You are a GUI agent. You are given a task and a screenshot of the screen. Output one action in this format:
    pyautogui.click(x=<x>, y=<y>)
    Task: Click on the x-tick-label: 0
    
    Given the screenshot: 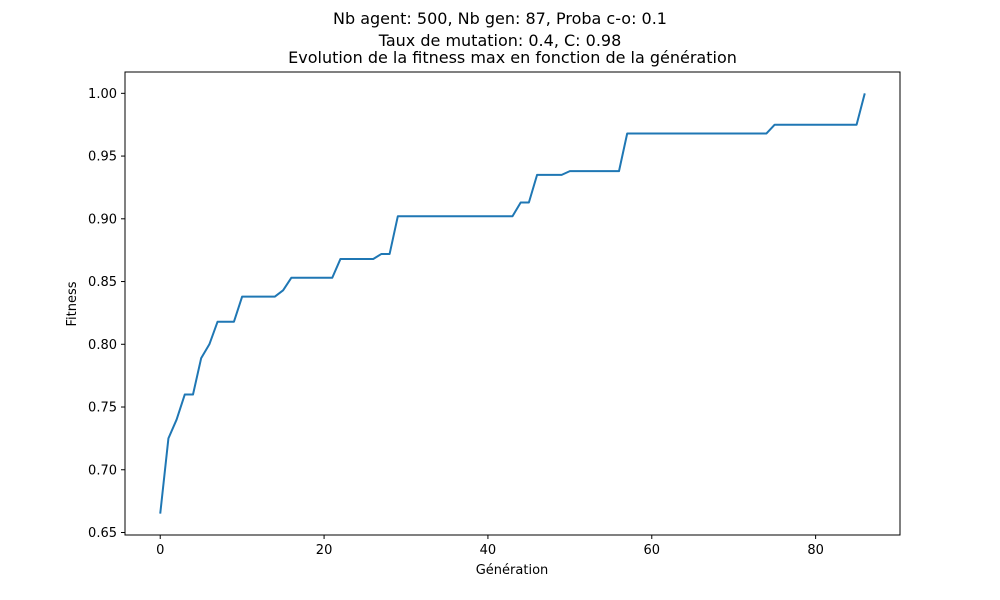 What is the action you would take?
    pyautogui.click(x=160, y=550)
    